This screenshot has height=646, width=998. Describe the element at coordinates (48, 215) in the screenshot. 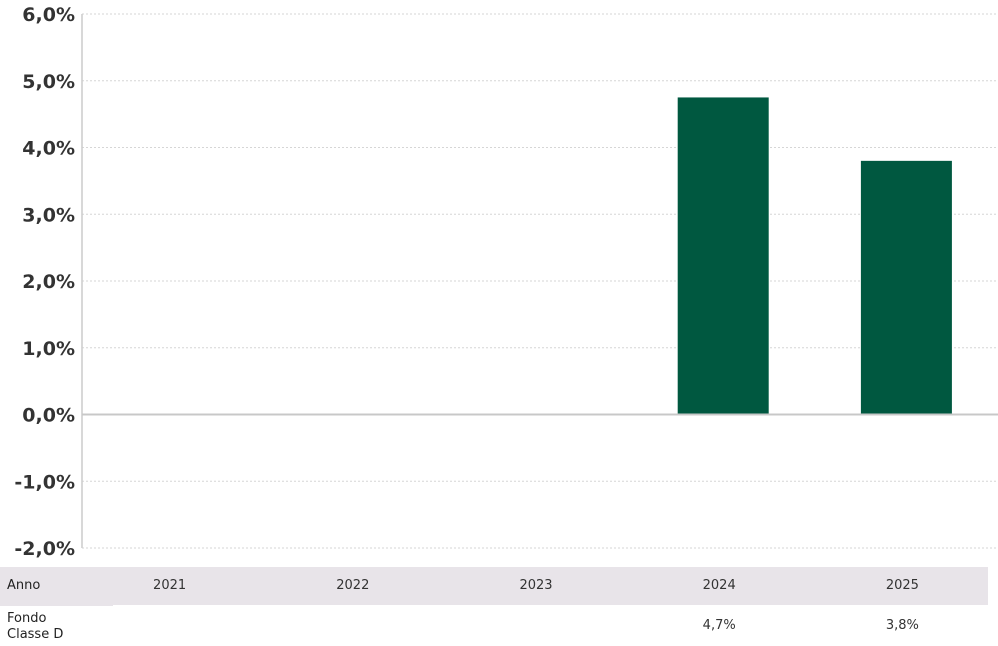

I see `y-tick-label: 3,0%` at that location.